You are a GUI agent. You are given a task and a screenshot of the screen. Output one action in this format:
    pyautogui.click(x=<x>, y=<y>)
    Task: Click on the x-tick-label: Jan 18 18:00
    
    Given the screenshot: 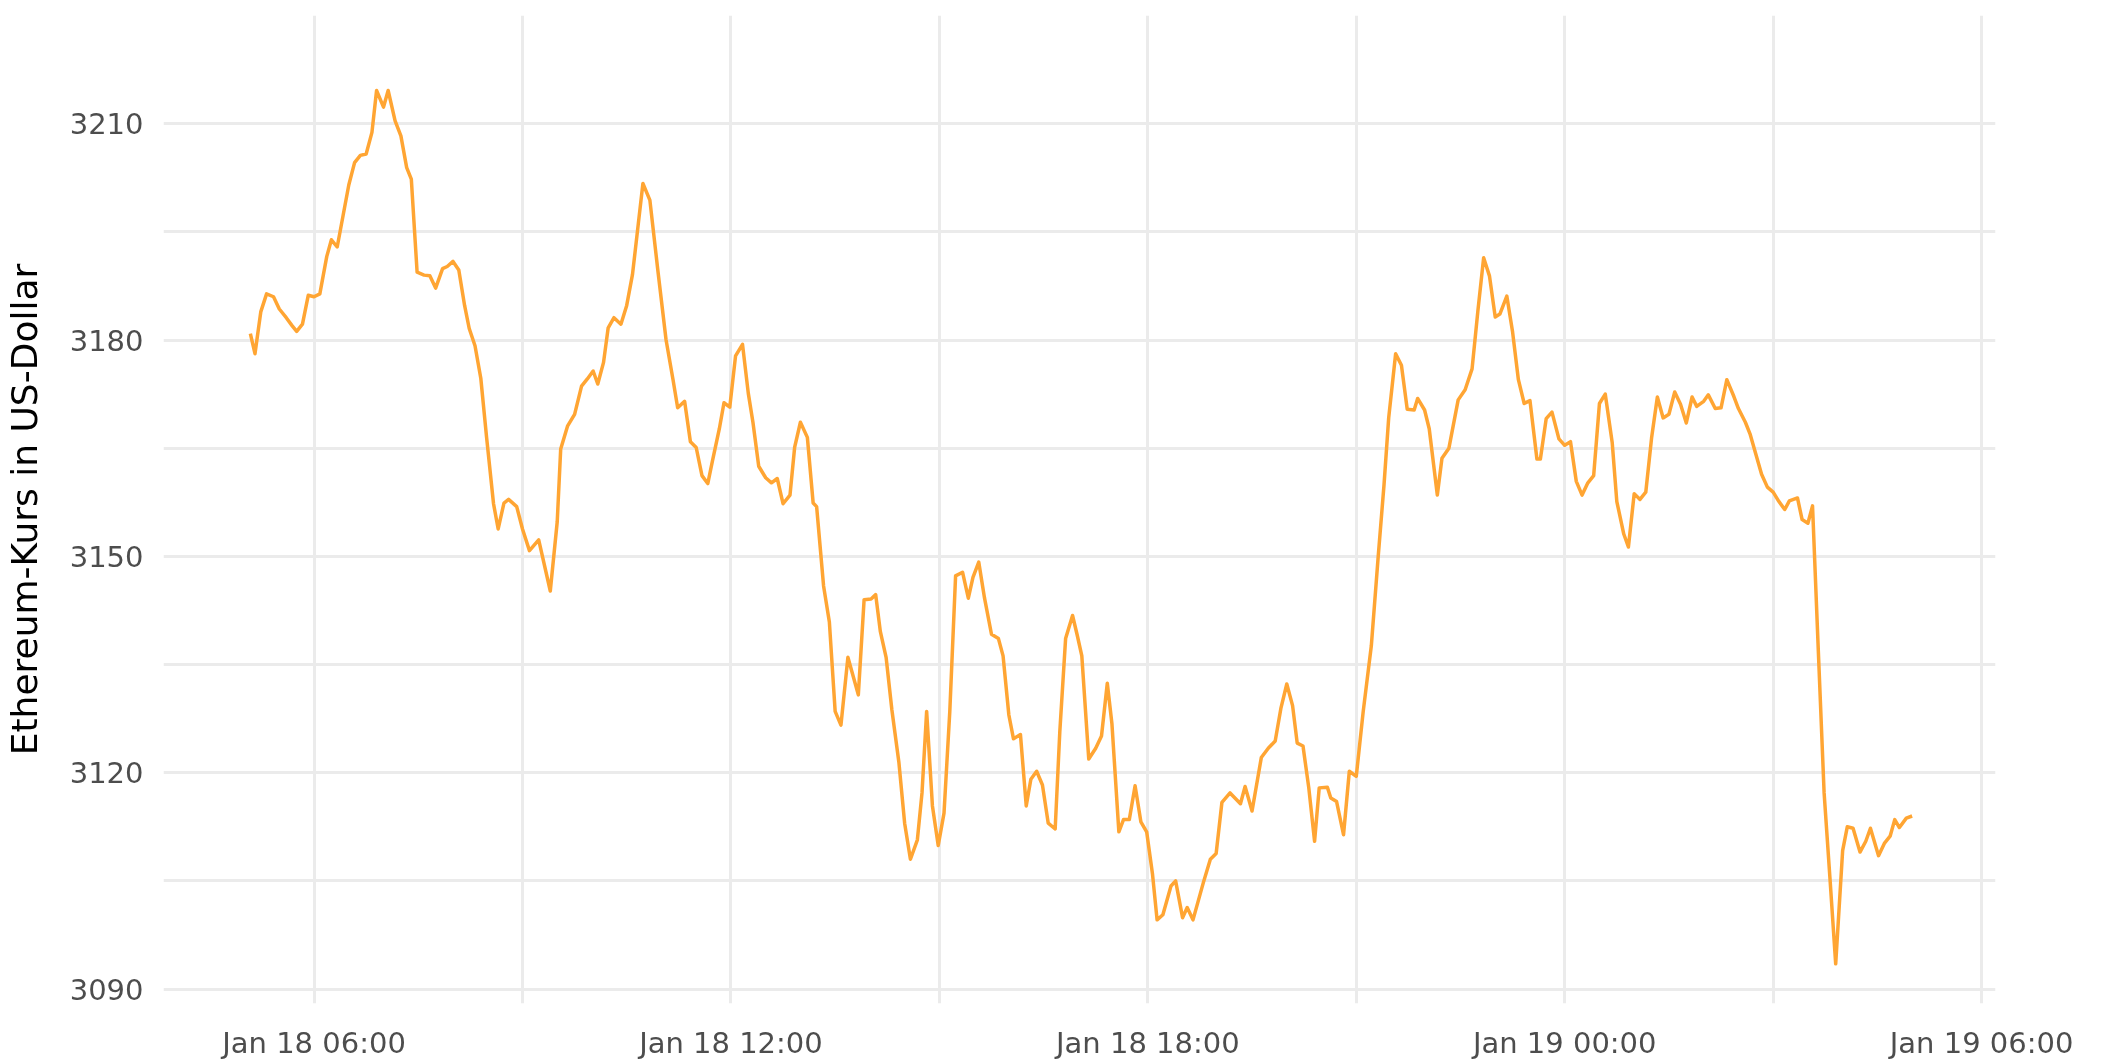 What is the action you would take?
    pyautogui.click(x=1147, y=1042)
    